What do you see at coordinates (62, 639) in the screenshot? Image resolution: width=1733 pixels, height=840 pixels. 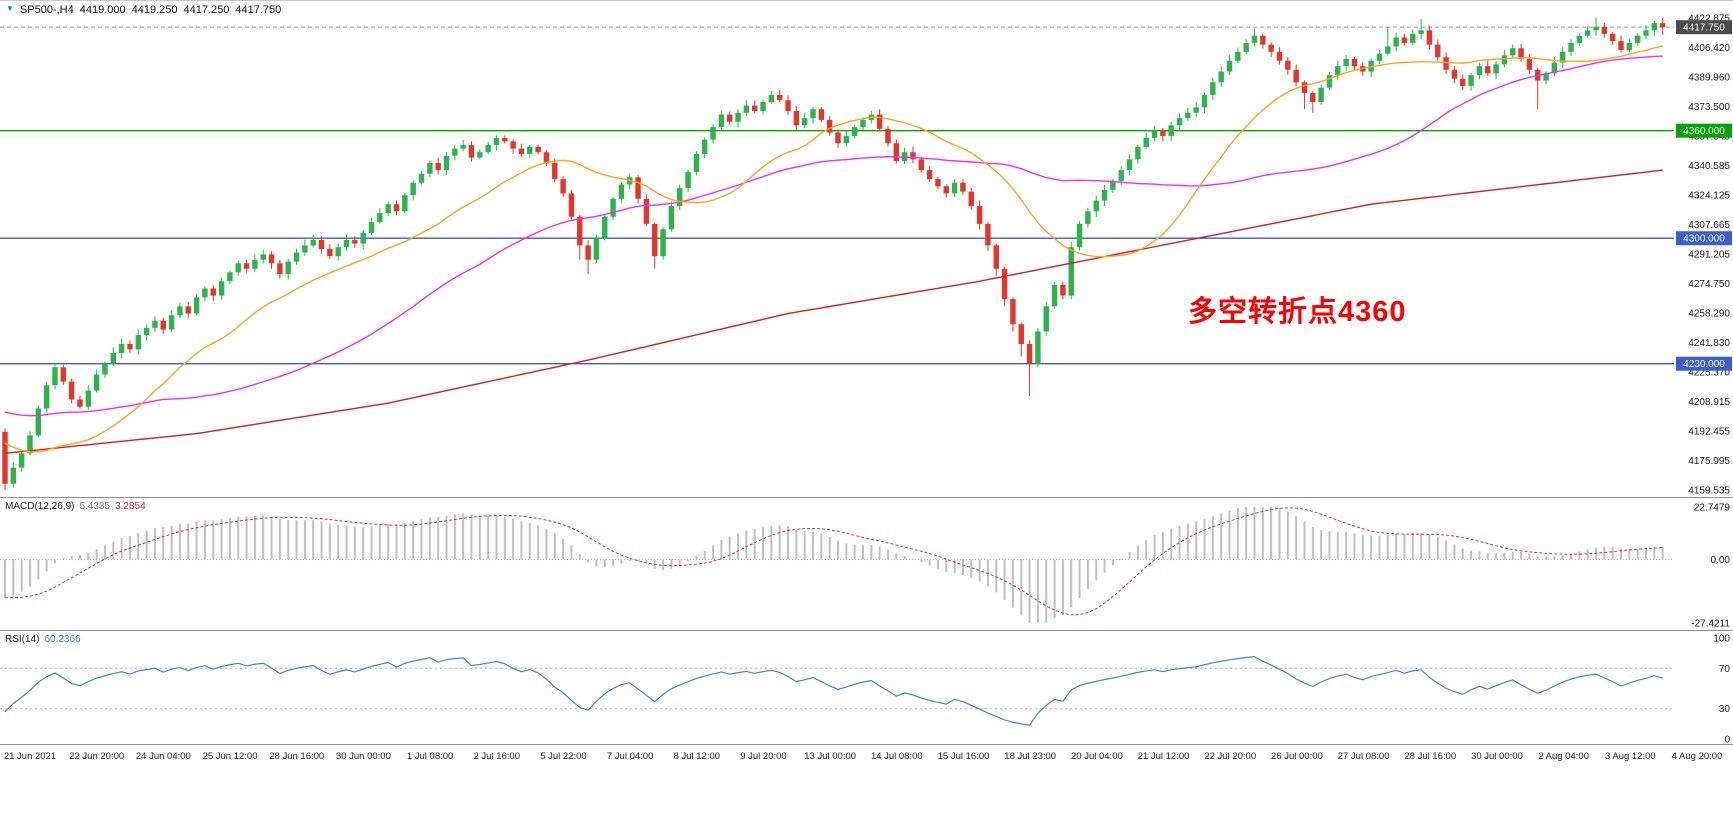 I see `rsi-value: 60.2366` at bounding box center [62, 639].